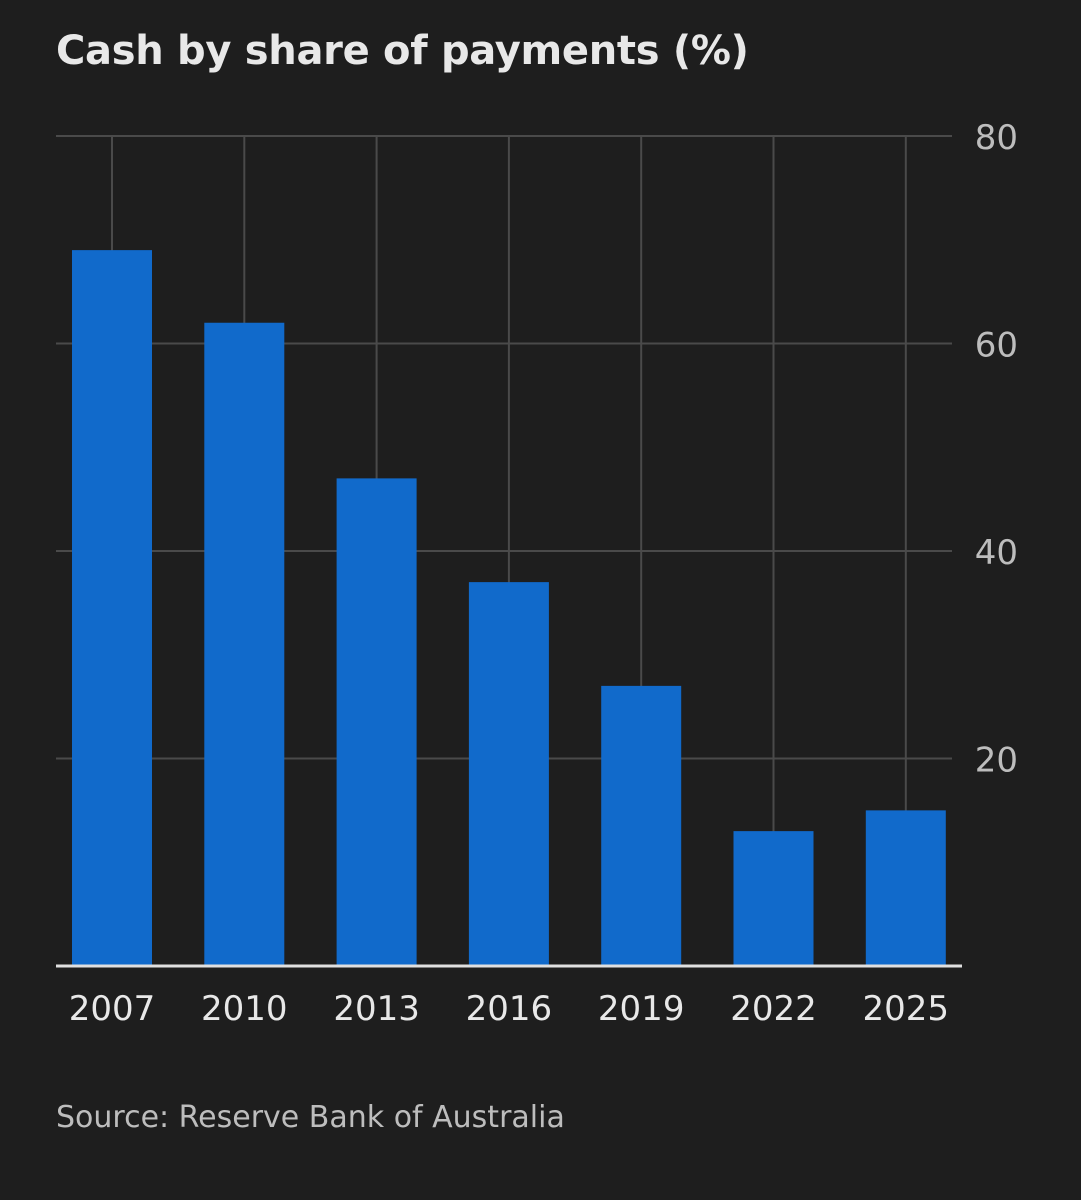 This screenshot has width=1081, height=1200. Describe the element at coordinates (906, 1009) in the screenshot. I see `x-tick-label: 2025` at that location.